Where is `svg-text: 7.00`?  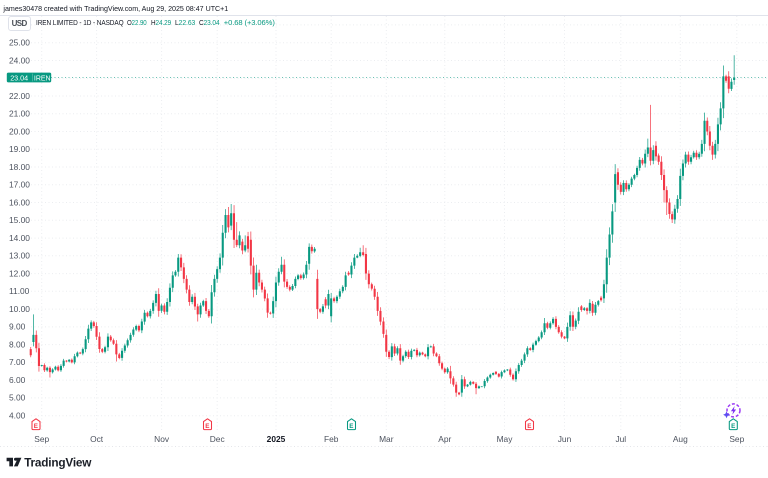
svg-text: 7.00 is located at coordinates (17, 362).